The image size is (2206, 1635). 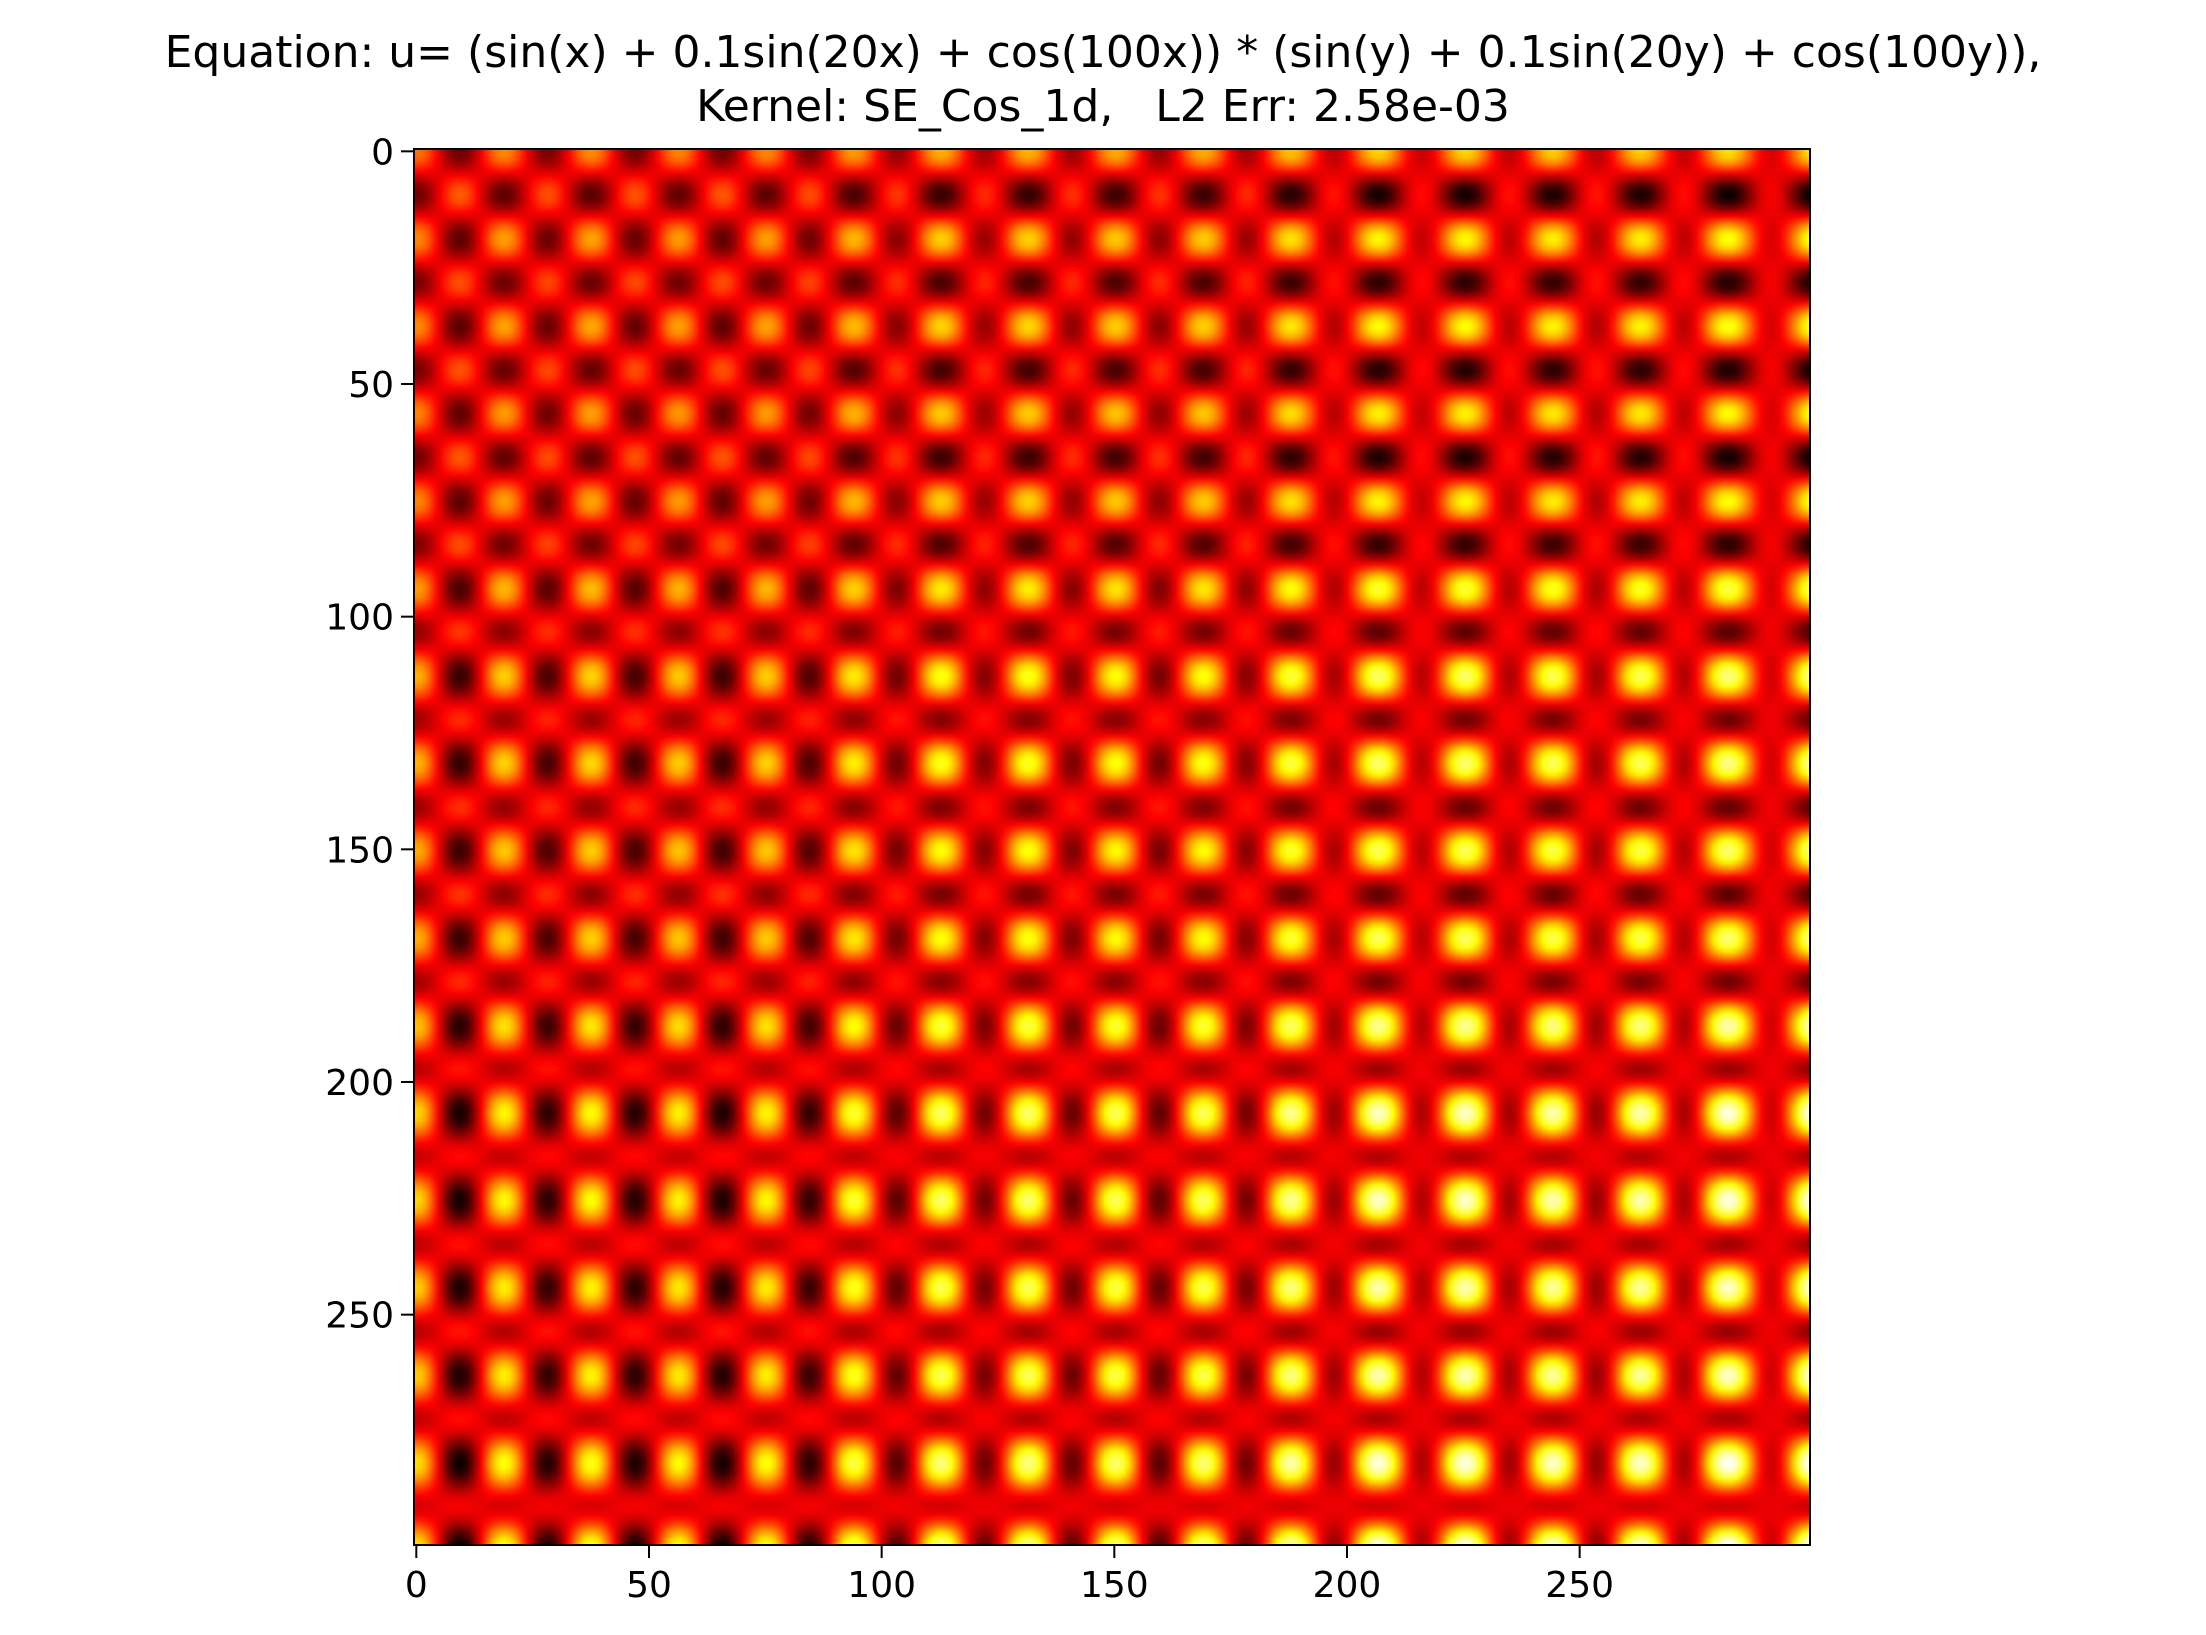 What do you see at coordinates (359, 850) in the screenshot?
I see `y-tick-label: 150` at bounding box center [359, 850].